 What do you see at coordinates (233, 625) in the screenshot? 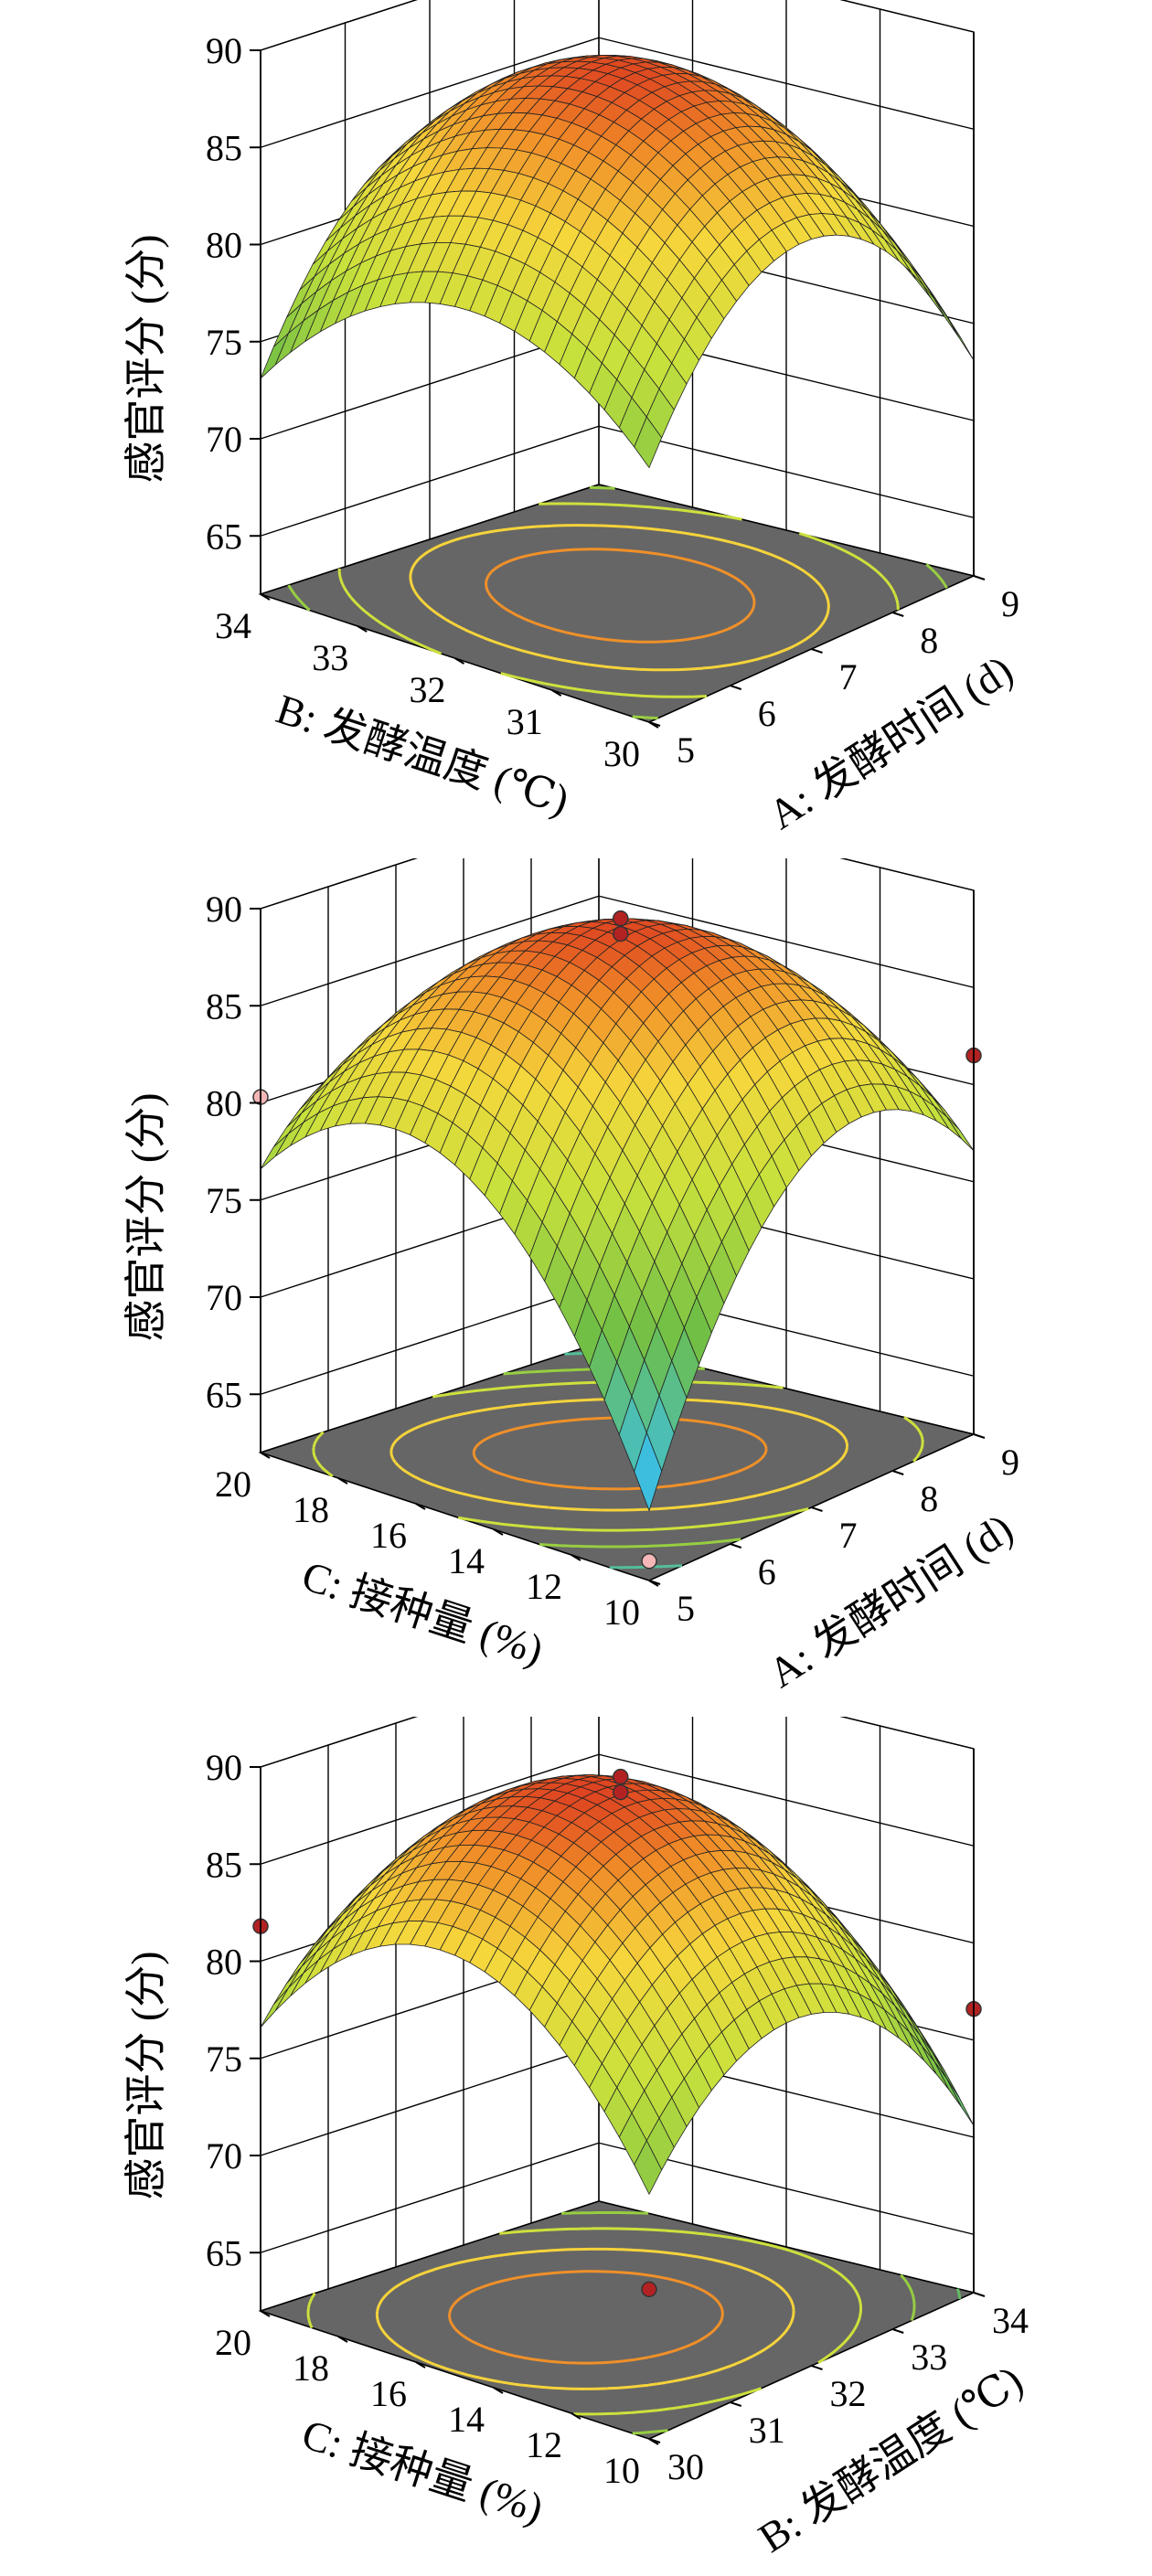
I see `y-tick-label: 34` at bounding box center [233, 625].